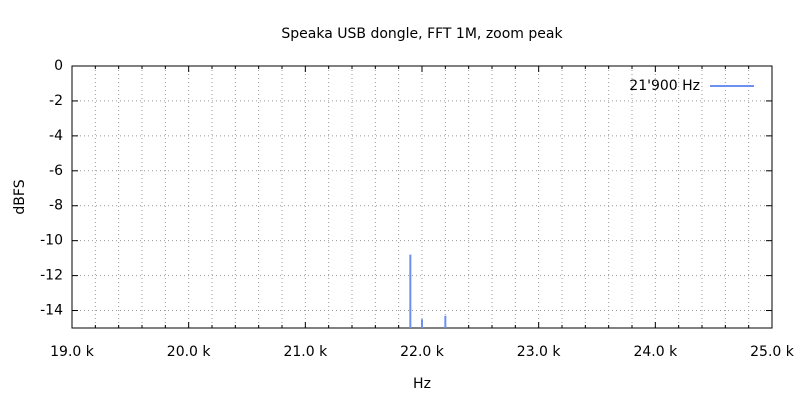 The width and height of the screenshot is (800, 404). Describe the element at coordinates (189, 352) in the screenshot. I see `x-tick-label: 20.0 k` at that location.